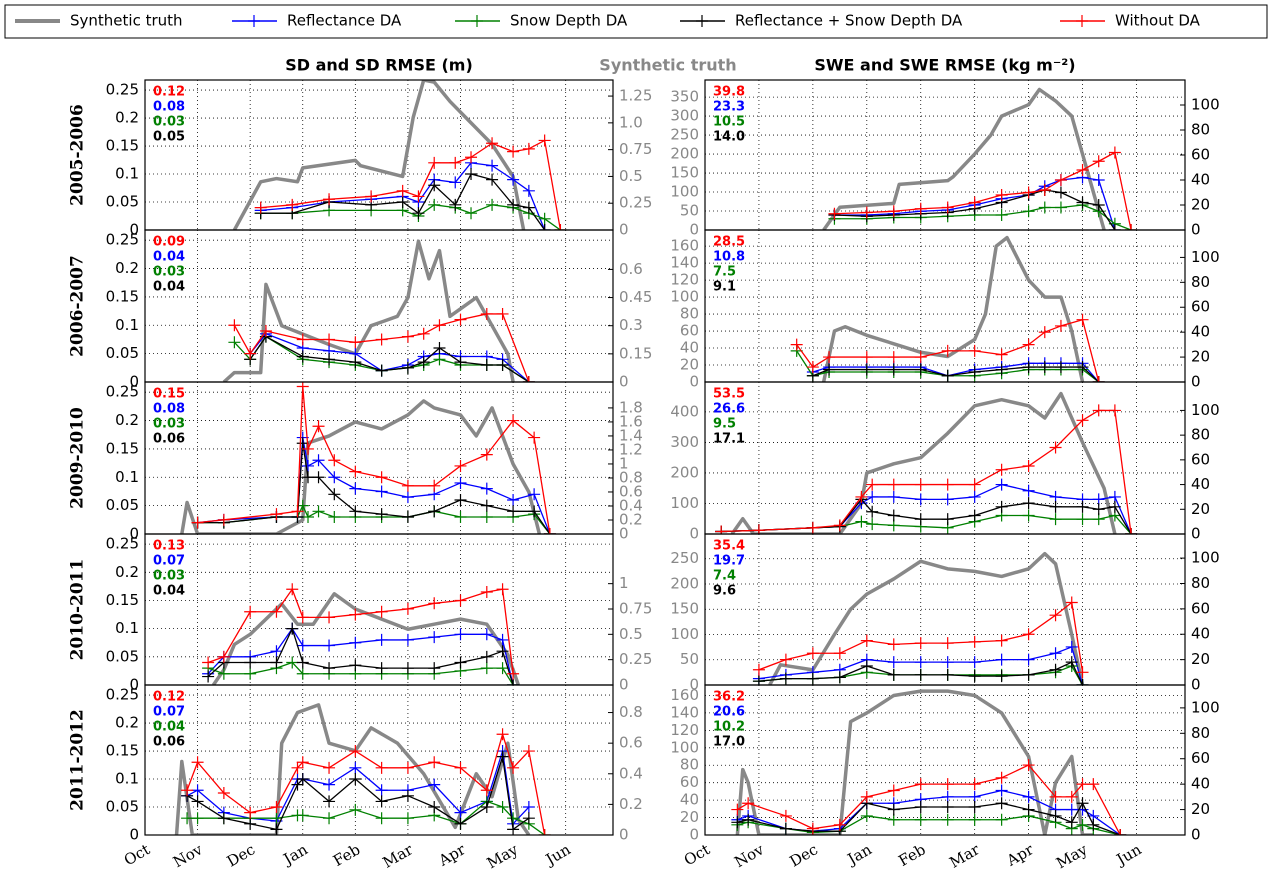 Image resolution: width=1272 pixels, height=876 pixels. Describe the element at coordinates (684, 712) in the screenshot. I see `y-tick-label: 140` at that location.